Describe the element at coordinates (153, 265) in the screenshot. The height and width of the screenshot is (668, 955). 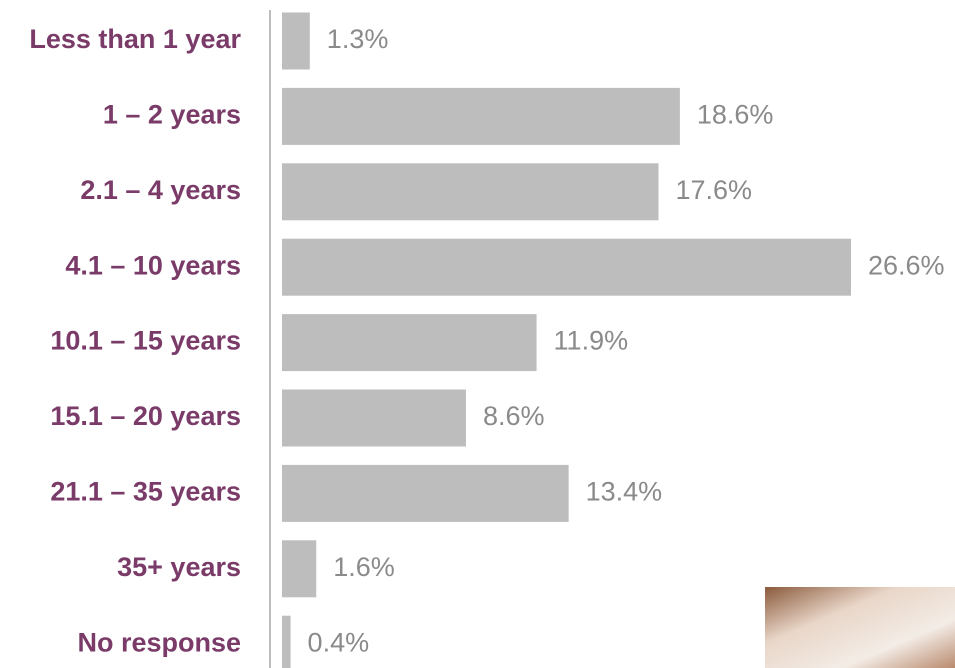
I see `category-label: 4.1 – 10 years` at that location.